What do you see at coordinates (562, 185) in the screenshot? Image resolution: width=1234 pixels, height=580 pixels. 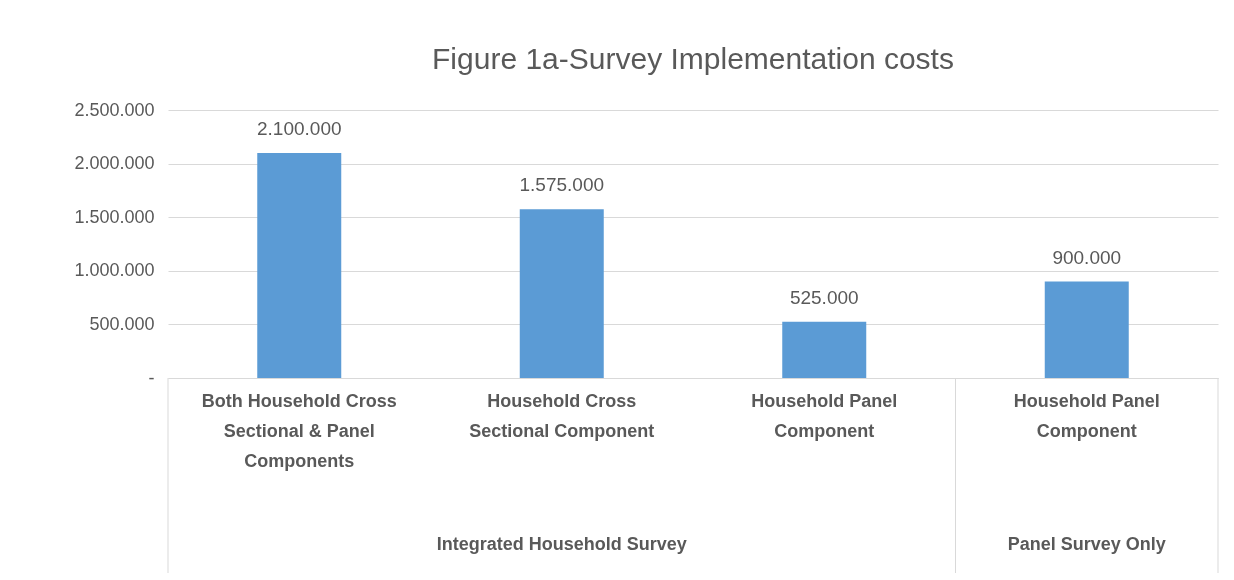 I see `data-label: 1.575.000` at bounding box center [562, 185].